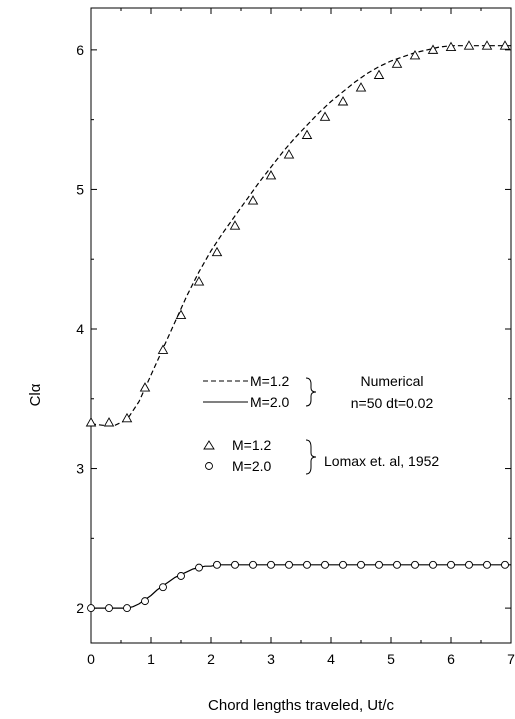 This screenshot has width=515, height=719. Describe the element at coordinates (391, 659) in the screenshot. I see `x-tick-label: 5` at that location.